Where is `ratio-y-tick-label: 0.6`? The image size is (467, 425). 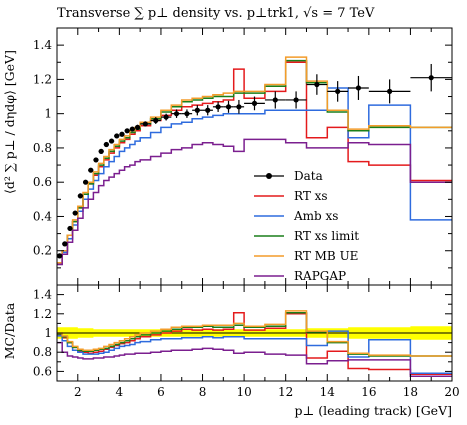 ratio-y-tick-label: 0.6 is located at coordinates (42, 371).